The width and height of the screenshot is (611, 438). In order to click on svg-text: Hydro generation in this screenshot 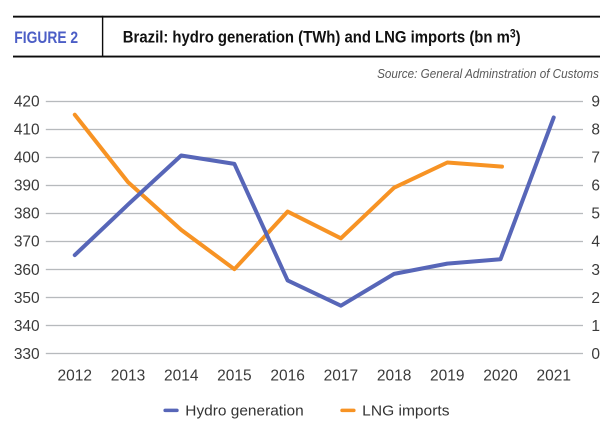, I will do `click(244, 411)`.